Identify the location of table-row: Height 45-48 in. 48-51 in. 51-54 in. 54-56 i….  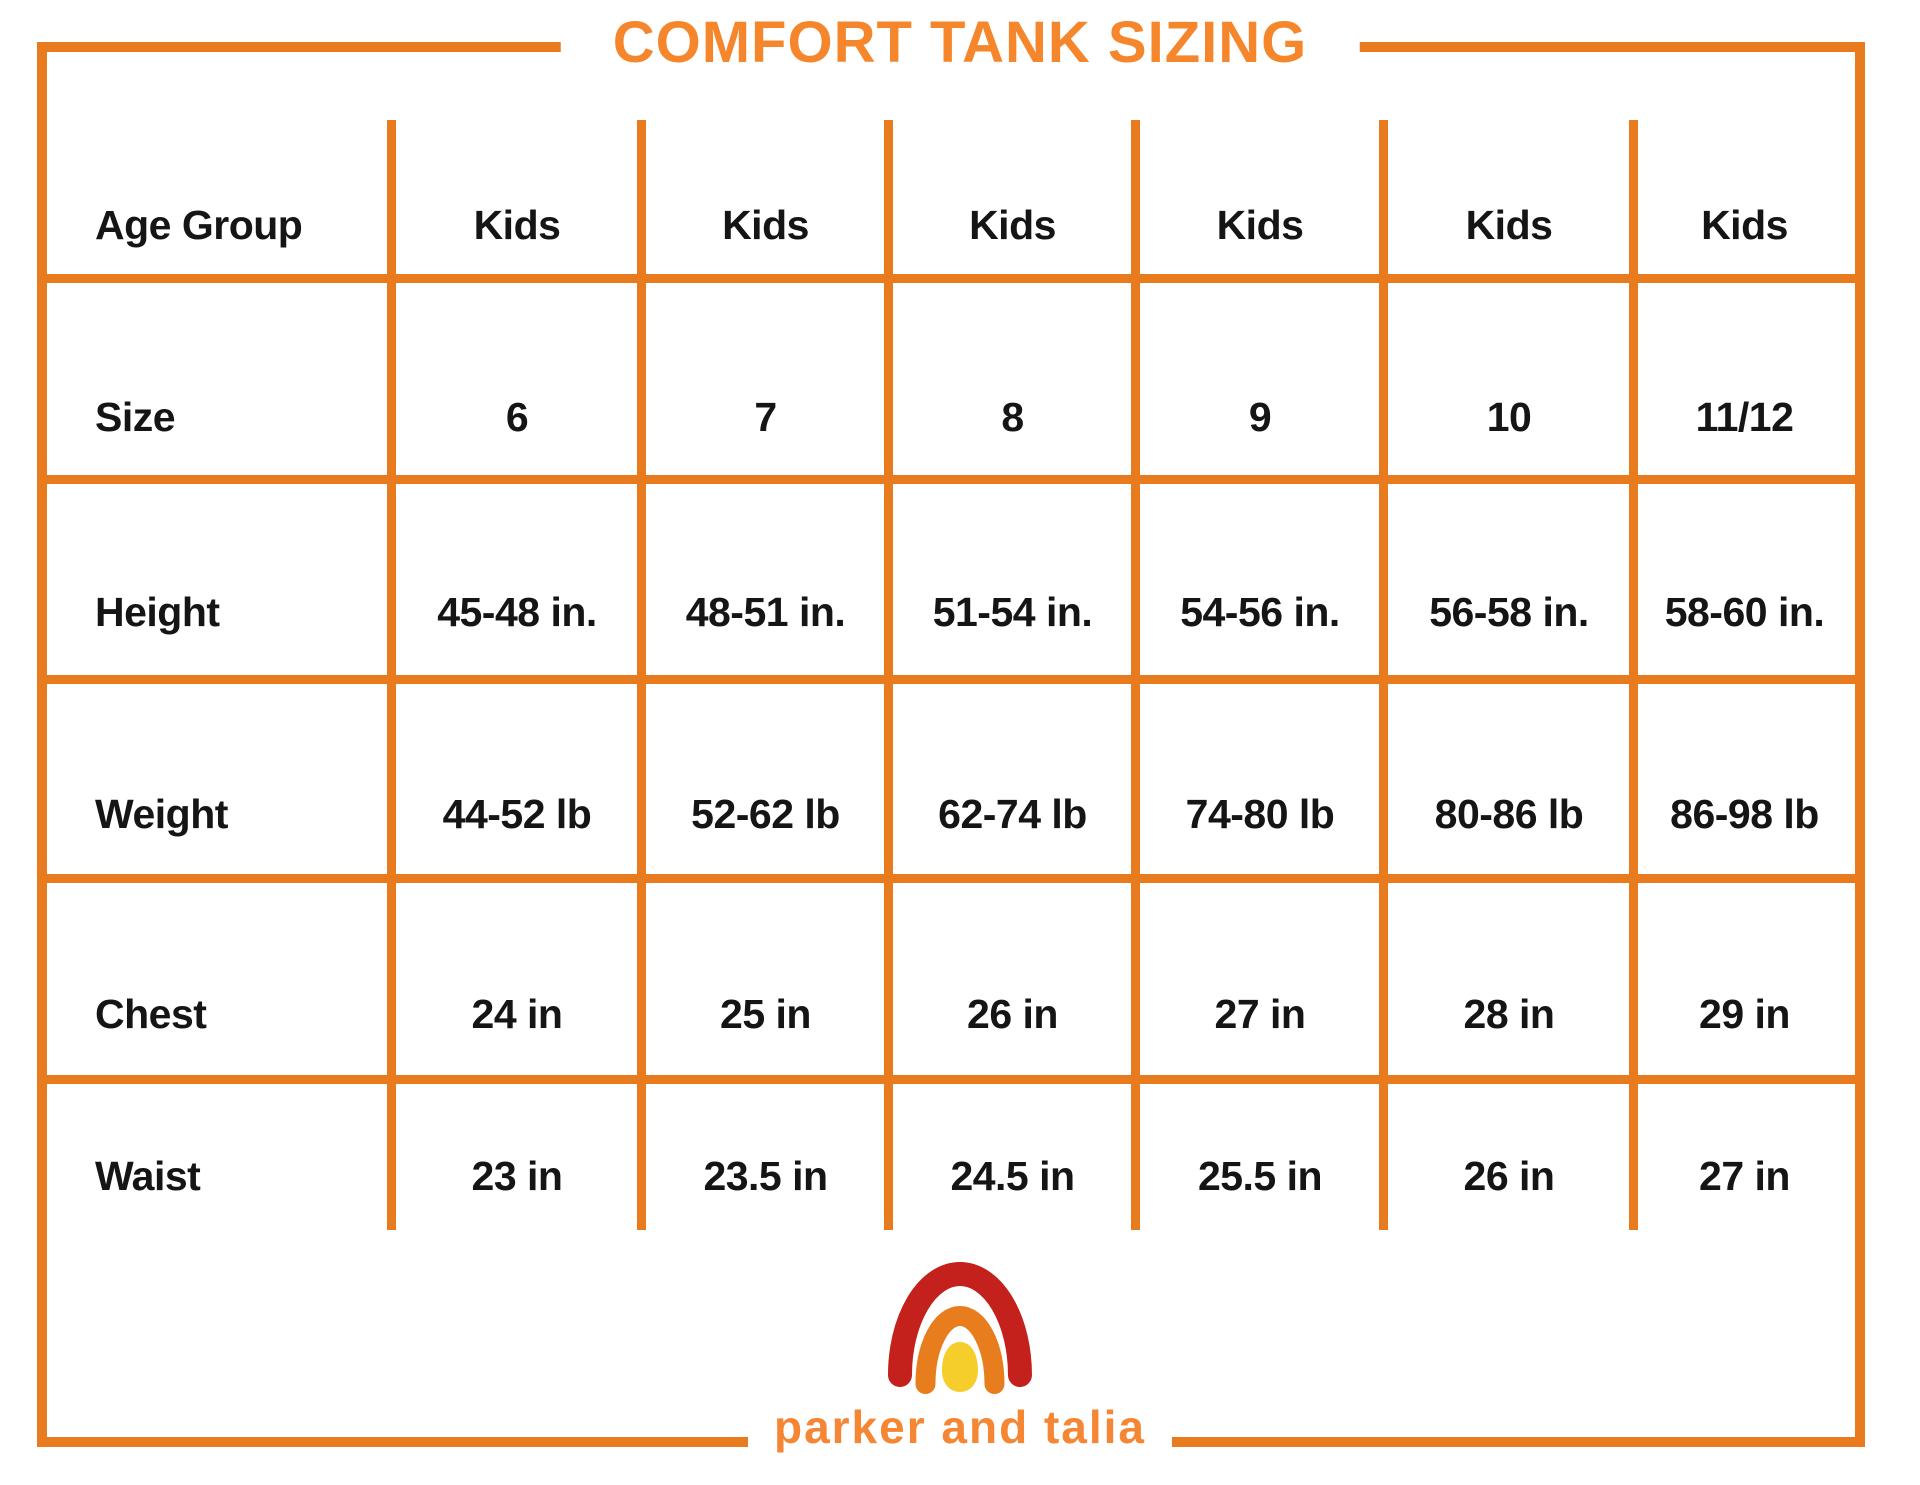
(951, 580).